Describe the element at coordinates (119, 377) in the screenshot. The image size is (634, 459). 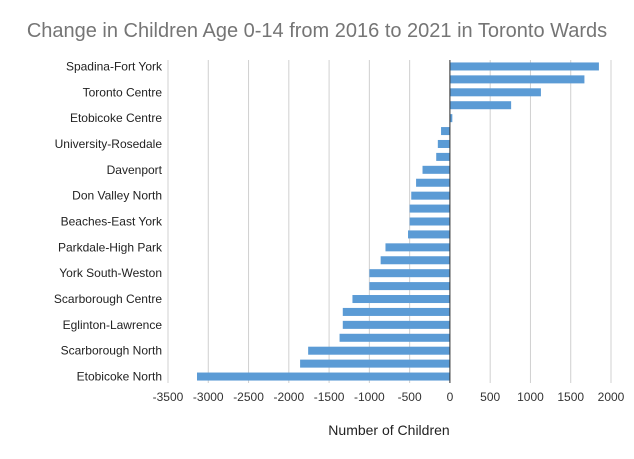
I see `y-category-label: Etobicoke North` at that location.